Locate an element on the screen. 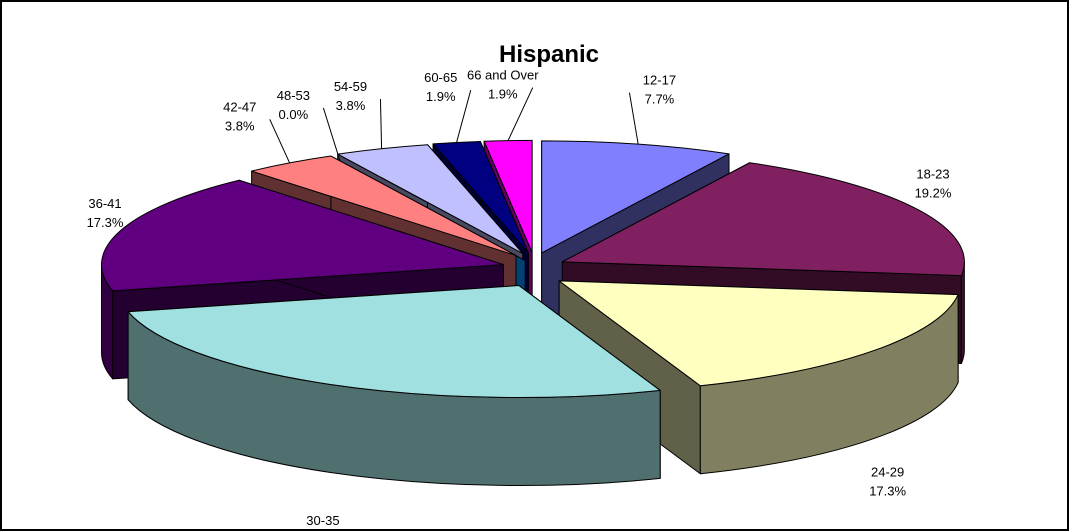 The height and width of the screenshot is (531, 1069). slice-percent-label: 19.2% is located at coordinates (933, 192).